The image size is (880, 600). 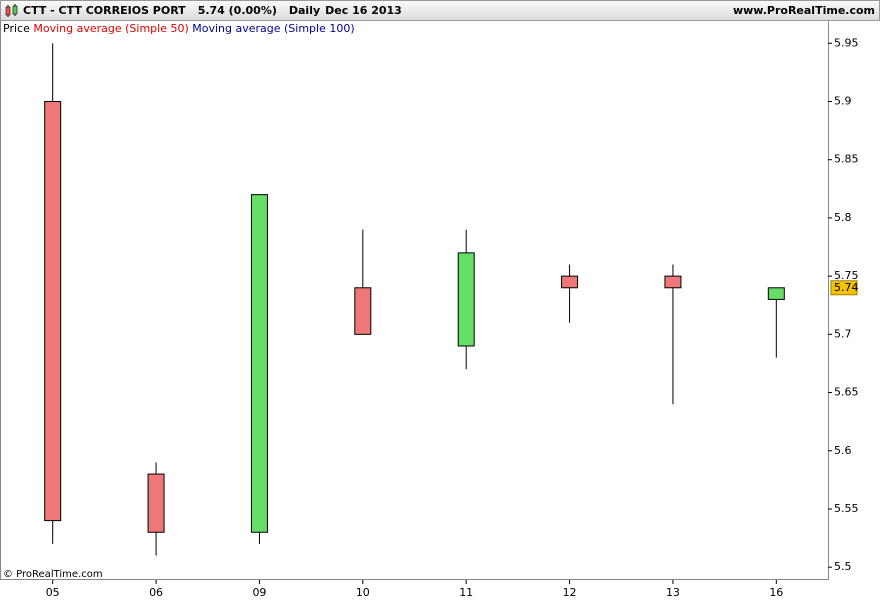 What do you see at coordinates (843, 217) in the screenshot?
I see `y-tick-label: 5.8` at bounding box center [843, 217].